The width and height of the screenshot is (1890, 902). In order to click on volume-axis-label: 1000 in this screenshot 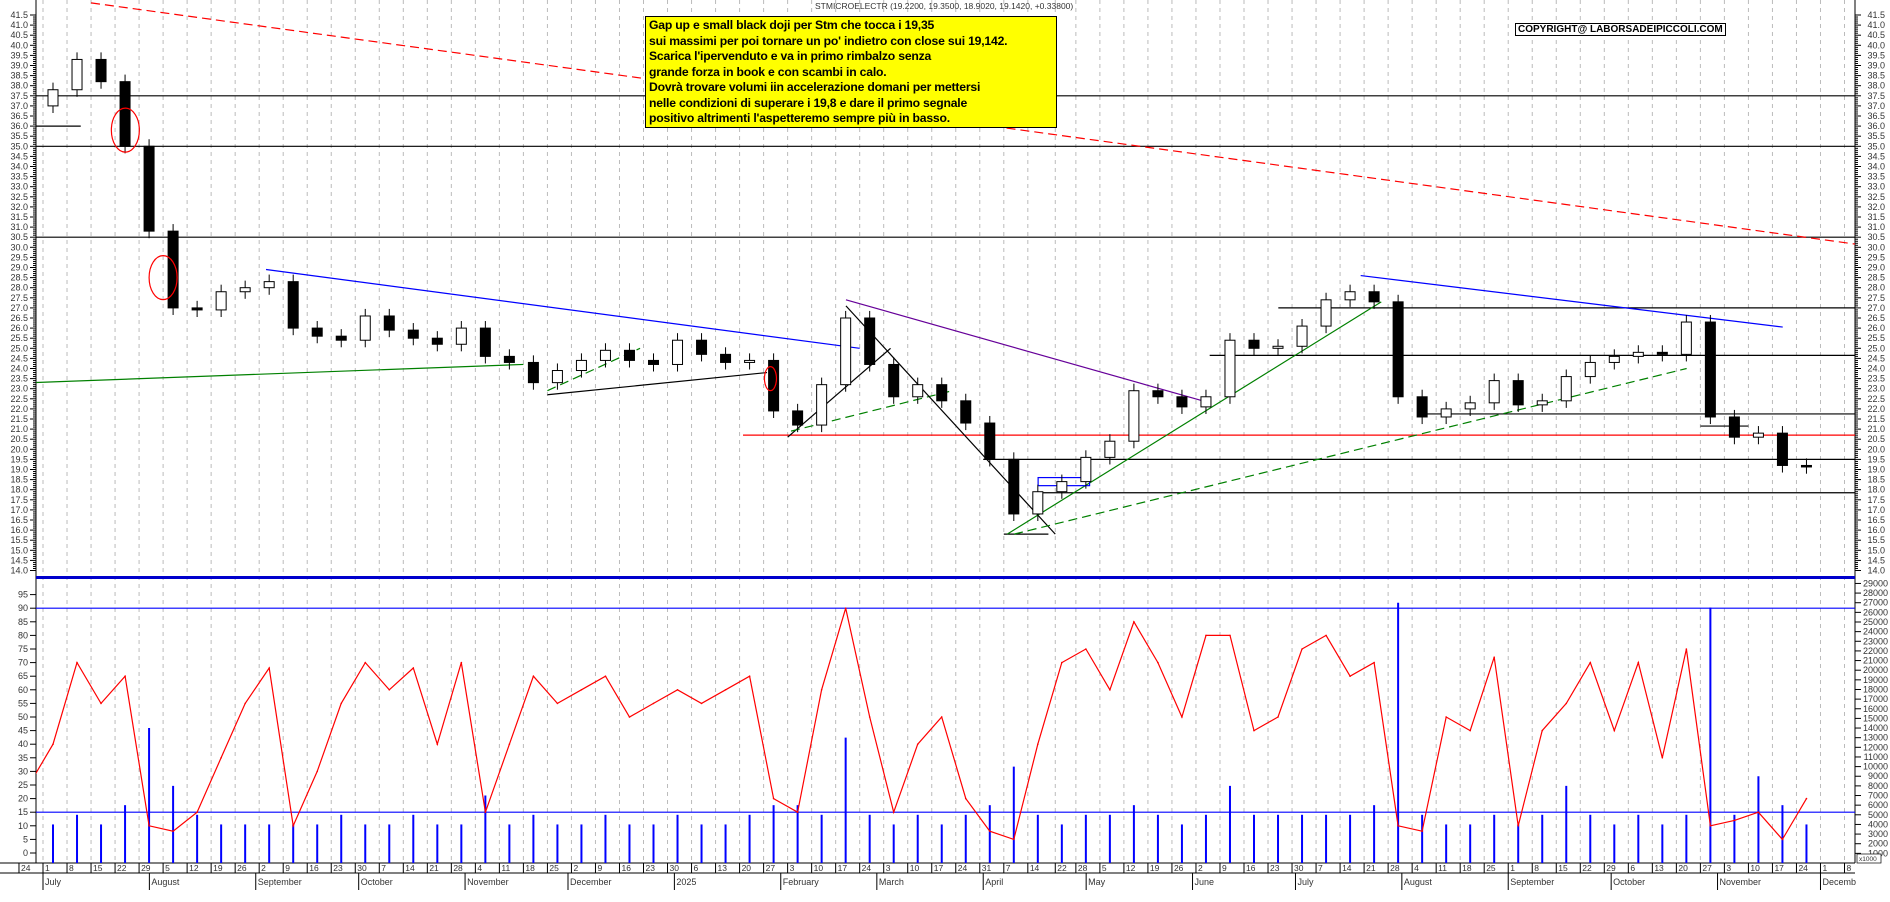, I will do `click(1878, 853)`.